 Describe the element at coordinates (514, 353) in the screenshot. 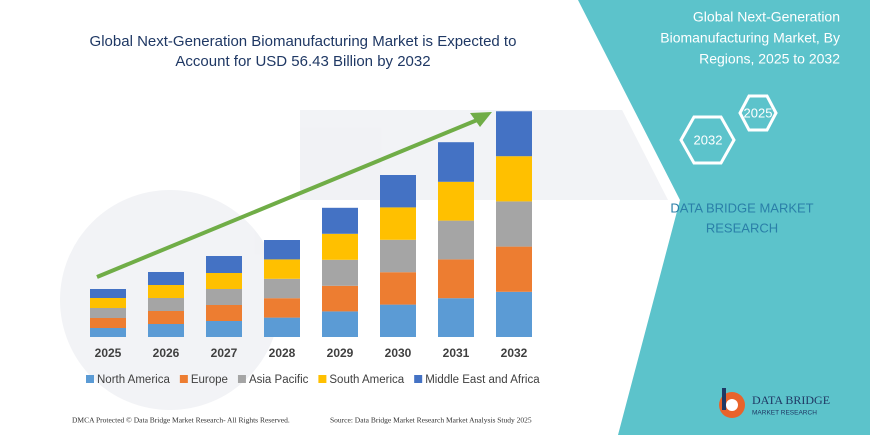

I see `x-tick-label: 2032` at that location.